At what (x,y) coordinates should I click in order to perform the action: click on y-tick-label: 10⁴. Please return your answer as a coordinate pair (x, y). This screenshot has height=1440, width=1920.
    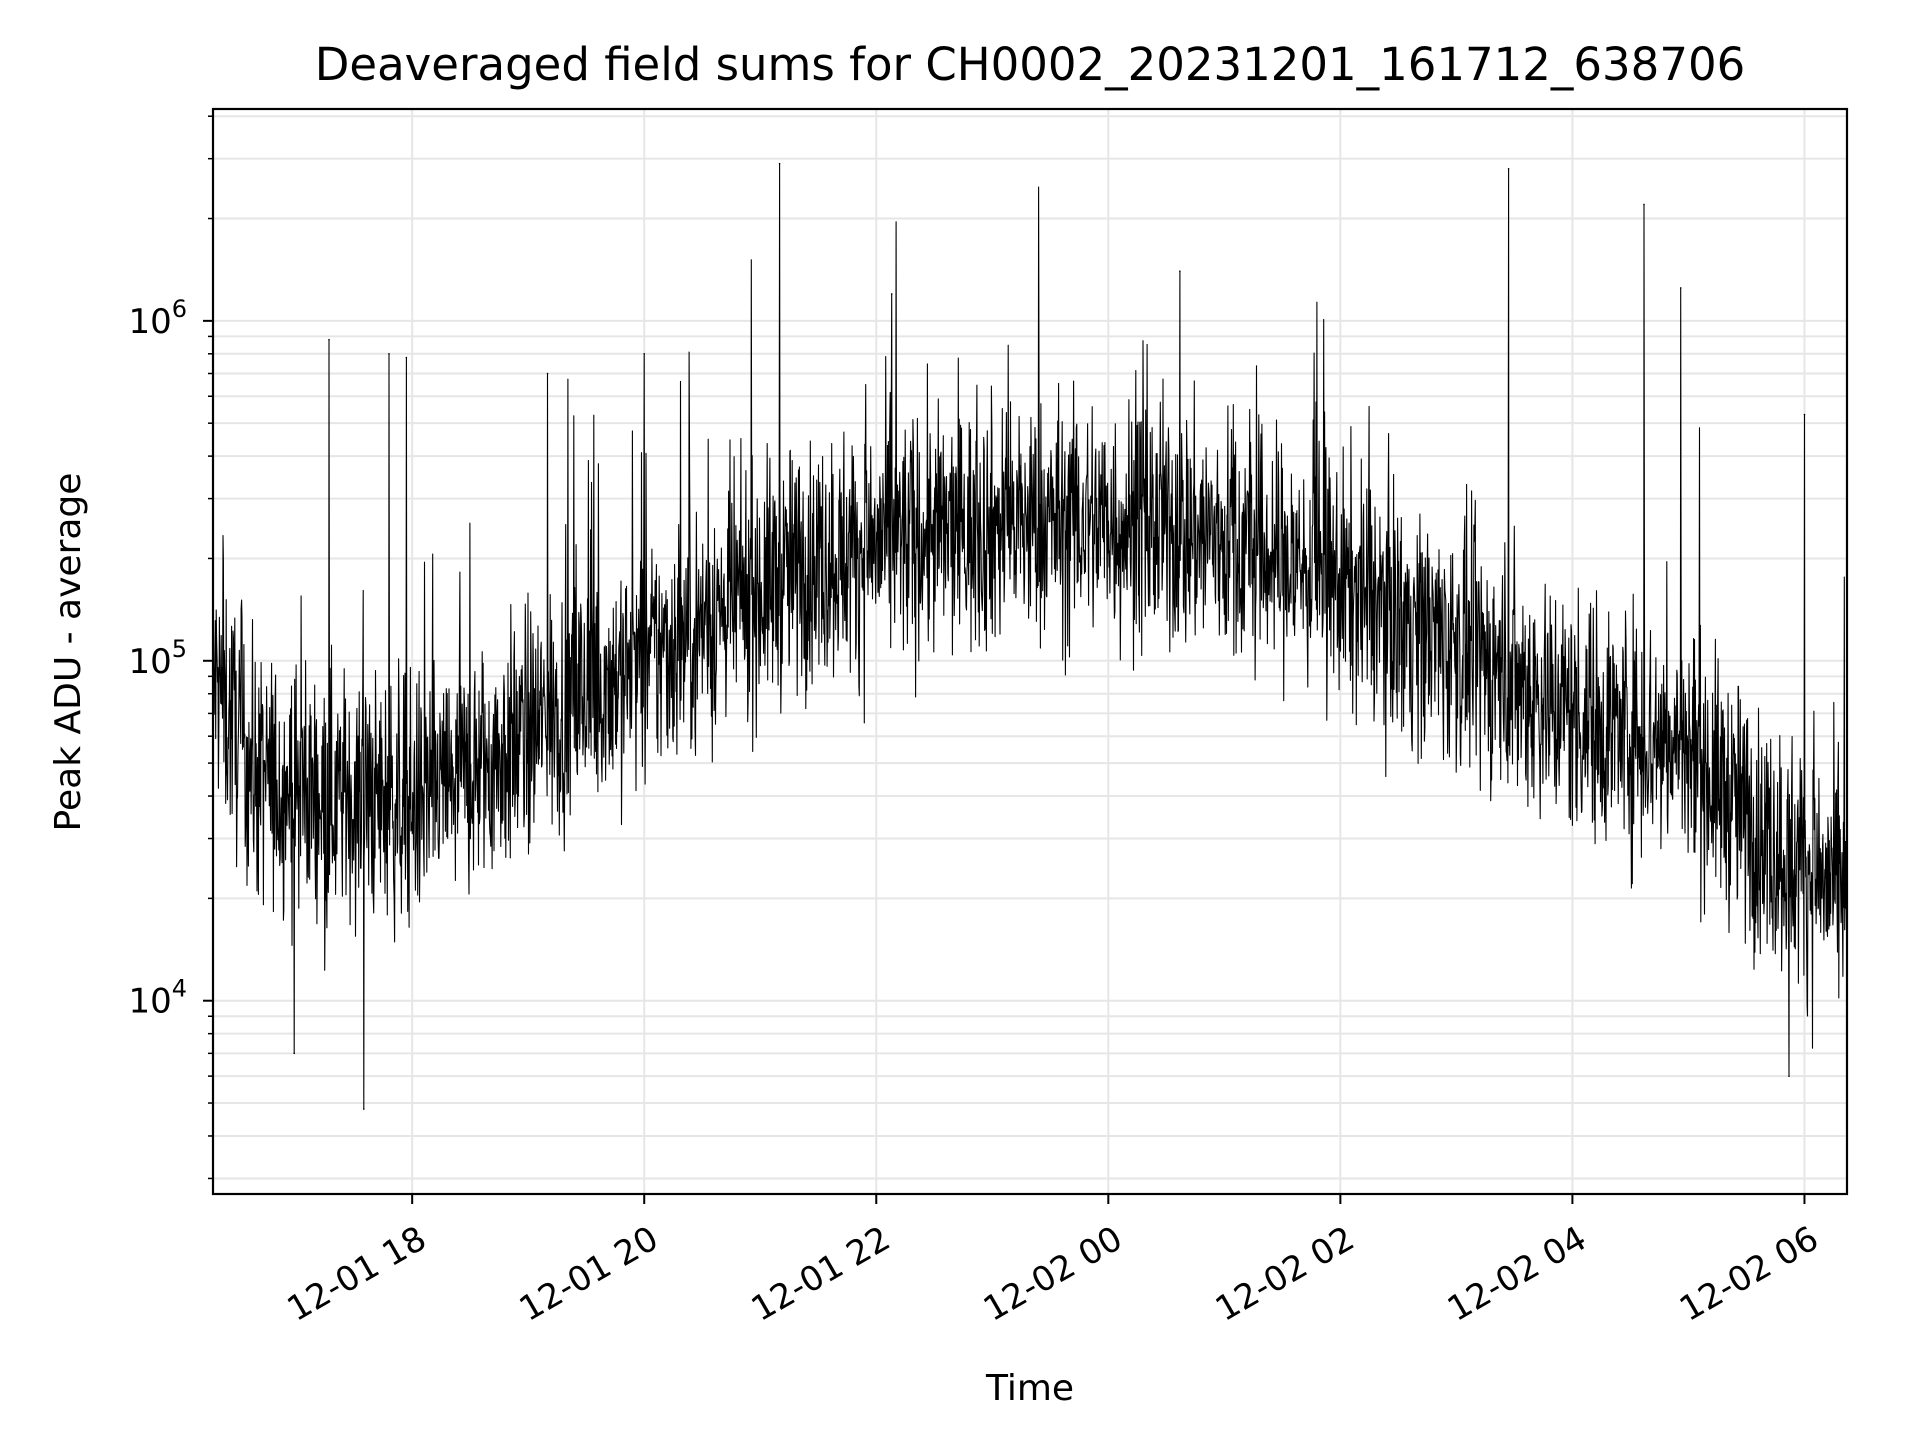
    Looking at the image, I should click on (157, 998).